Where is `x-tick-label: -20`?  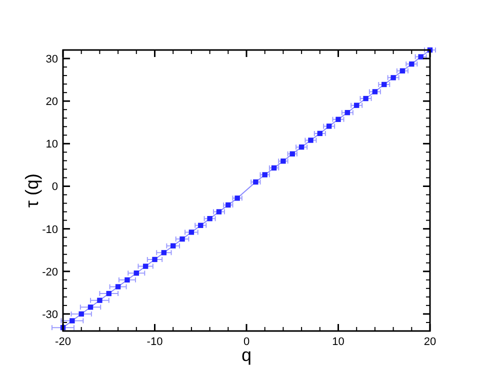 x-tick-label: -20 is located at coordinates (63, 342).